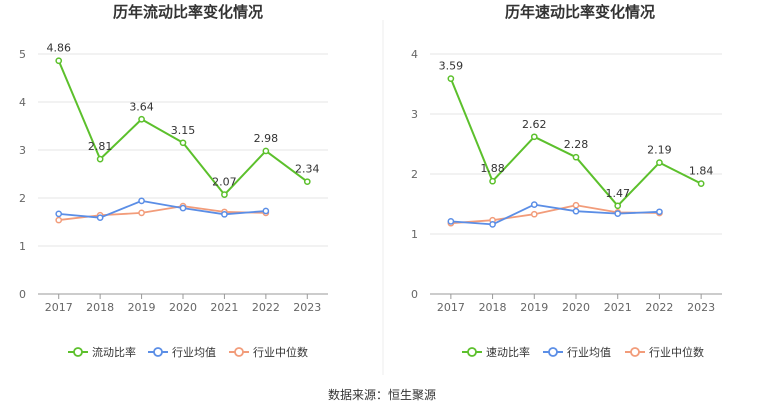 The image size is (765, 413). I want to click on data-label: 2.81, so click(100, 146).